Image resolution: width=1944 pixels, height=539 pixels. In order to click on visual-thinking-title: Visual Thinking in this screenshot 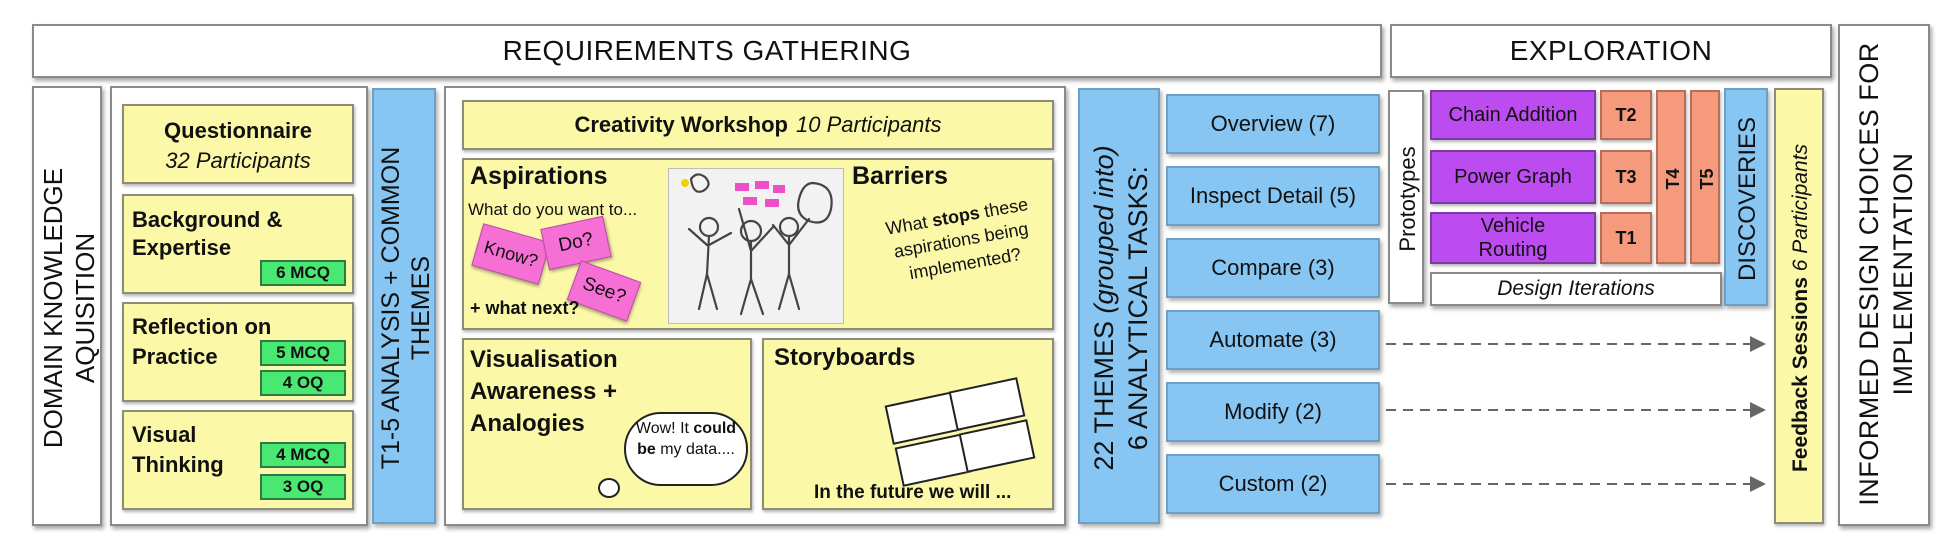, I will do `click(178, 449)`.